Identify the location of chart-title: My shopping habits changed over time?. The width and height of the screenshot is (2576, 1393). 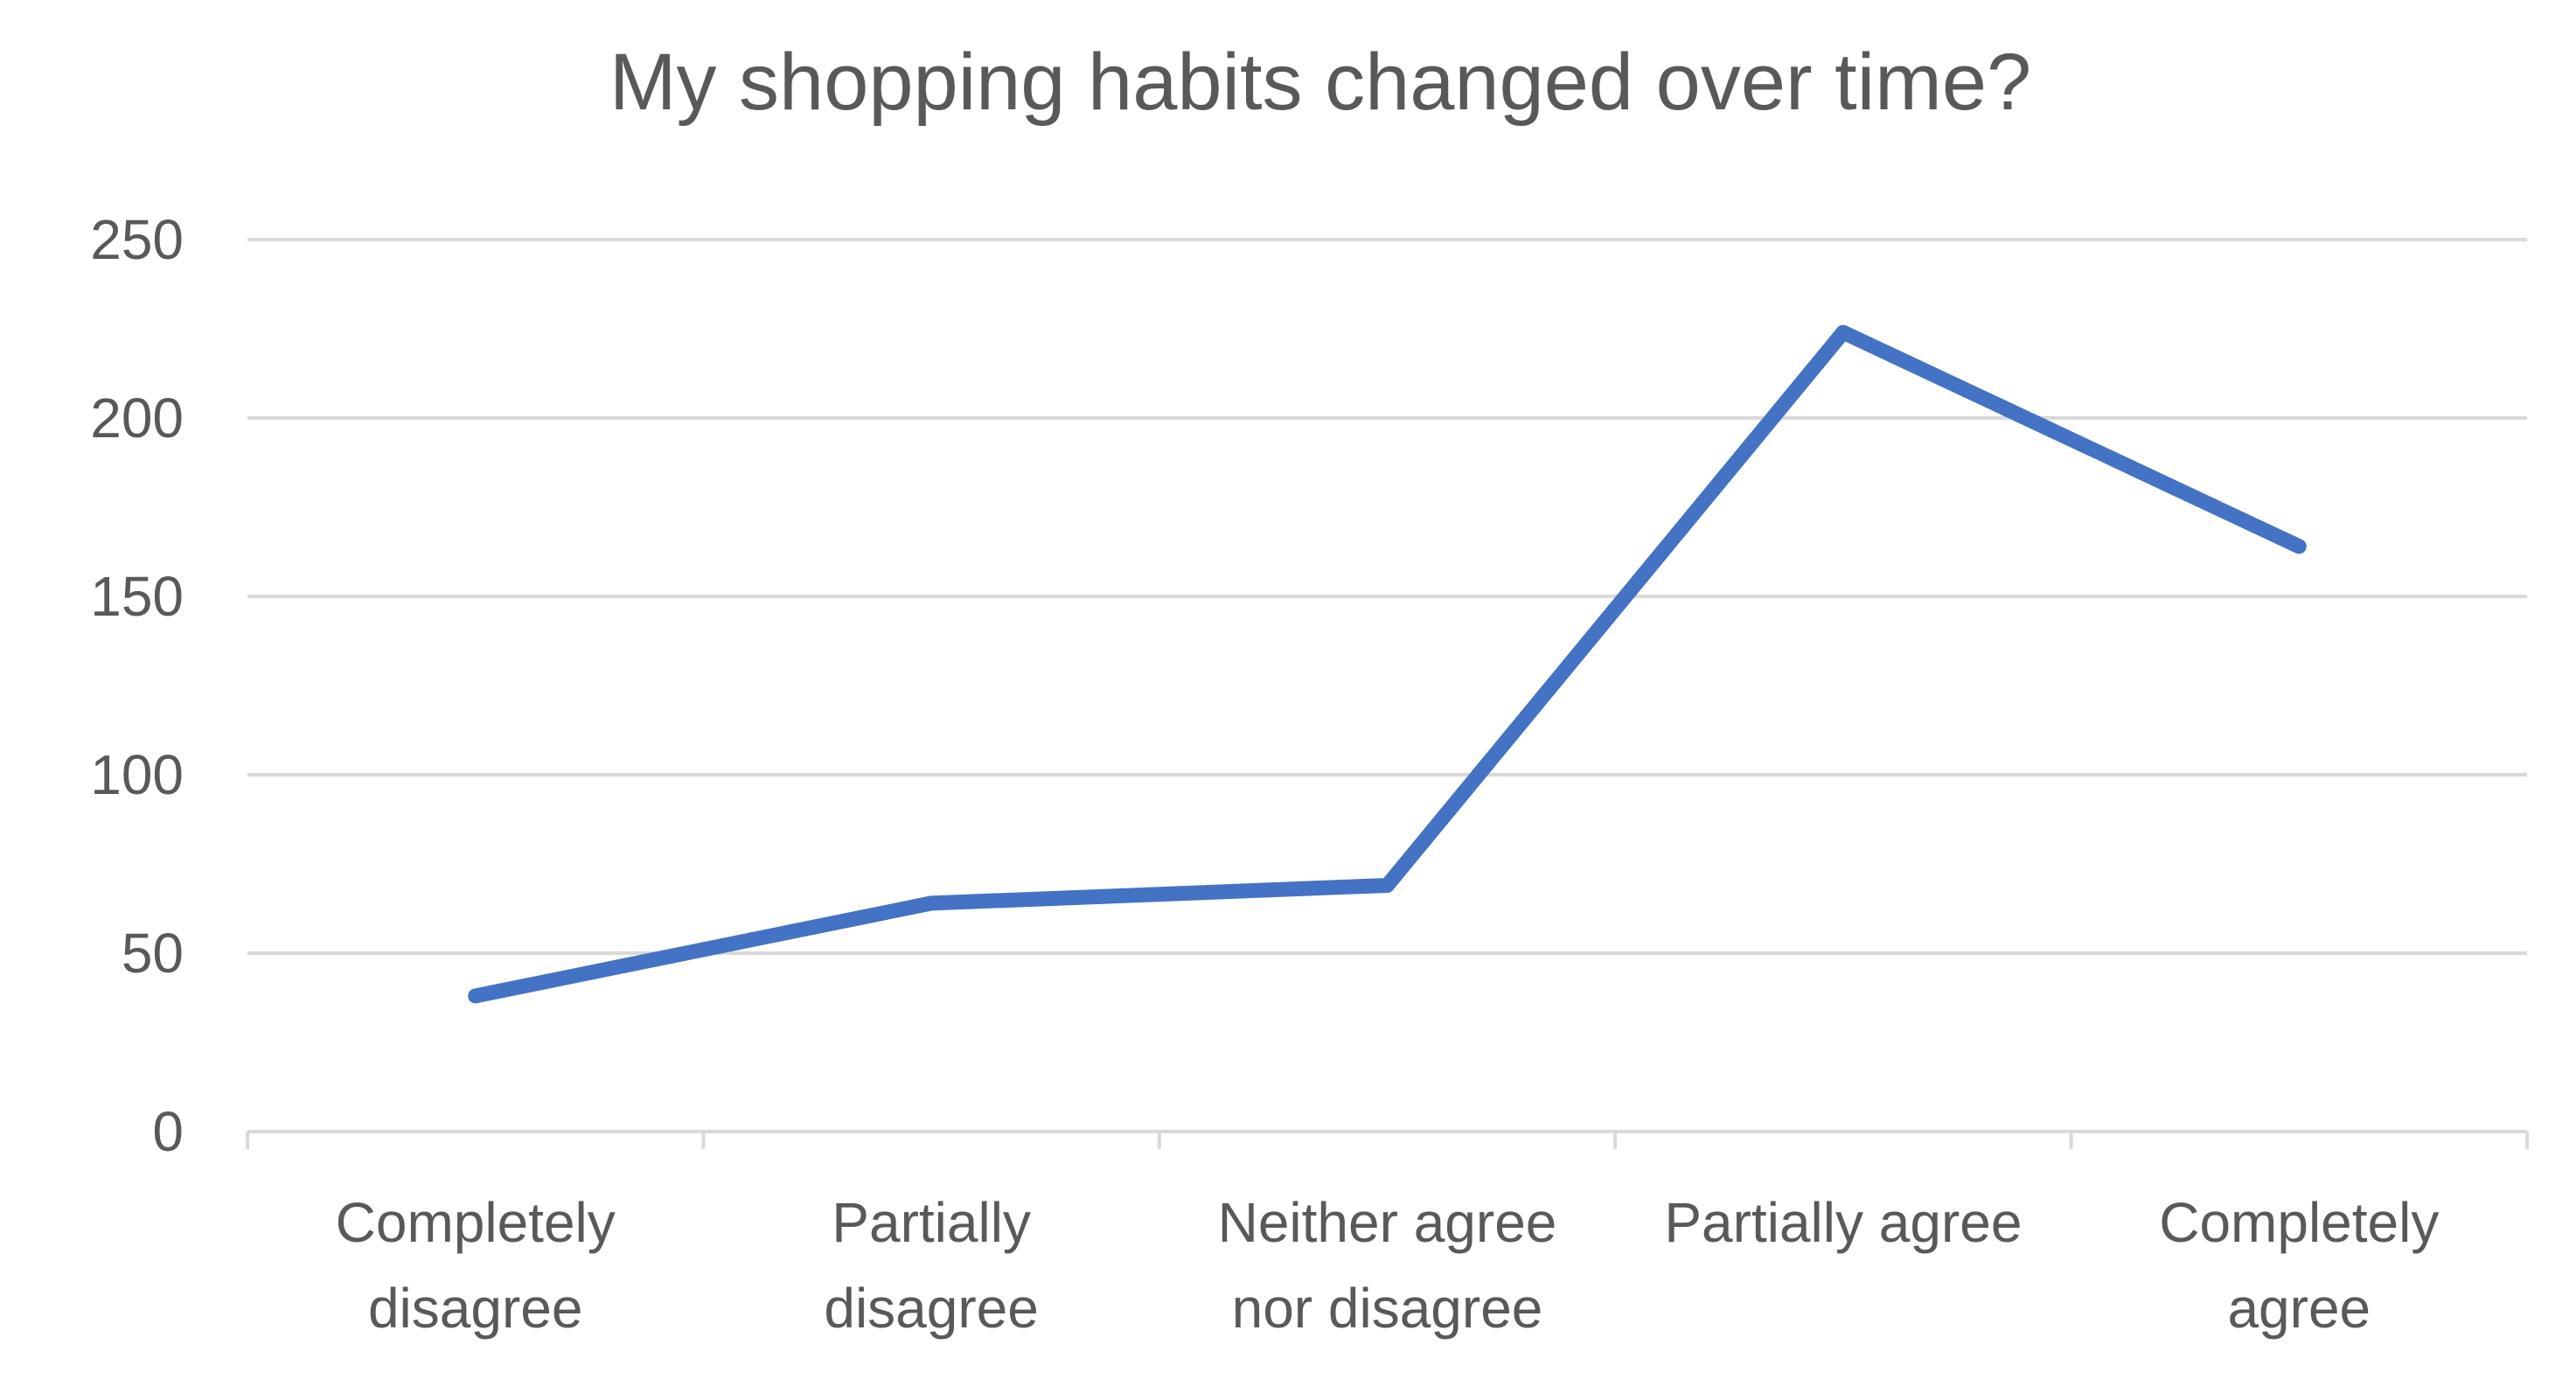
(1320, 83).